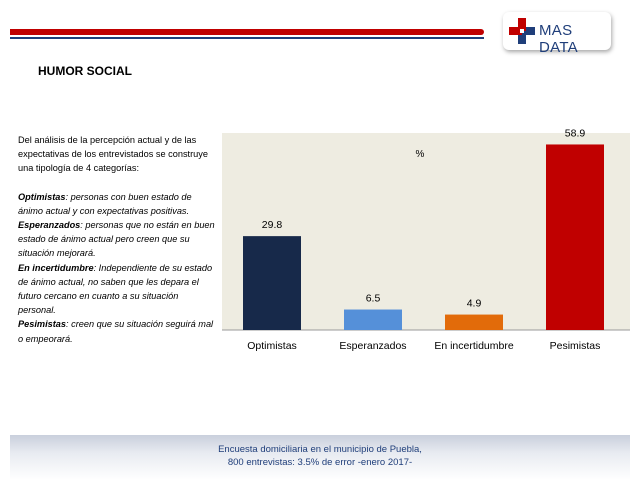  I want to click on bar-esperanzados, so click(373, 319).